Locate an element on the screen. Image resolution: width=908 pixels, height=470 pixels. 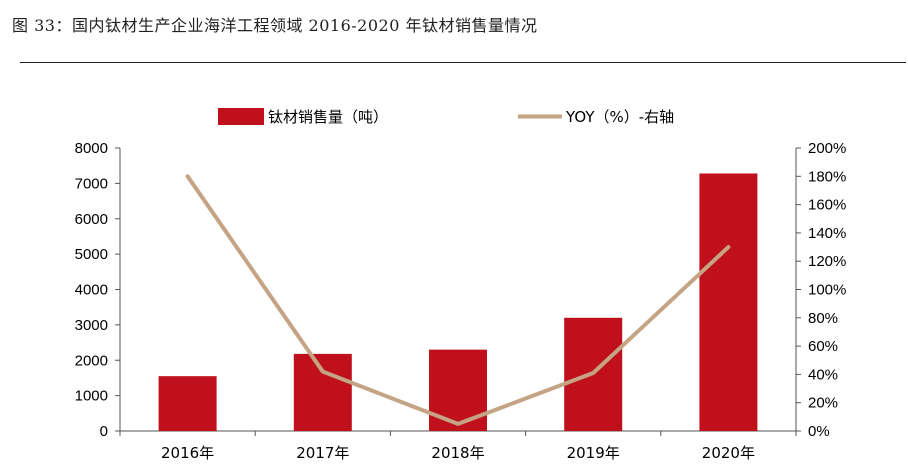
y-left-tick-label: 4000 is located at coordinates (91, 290).